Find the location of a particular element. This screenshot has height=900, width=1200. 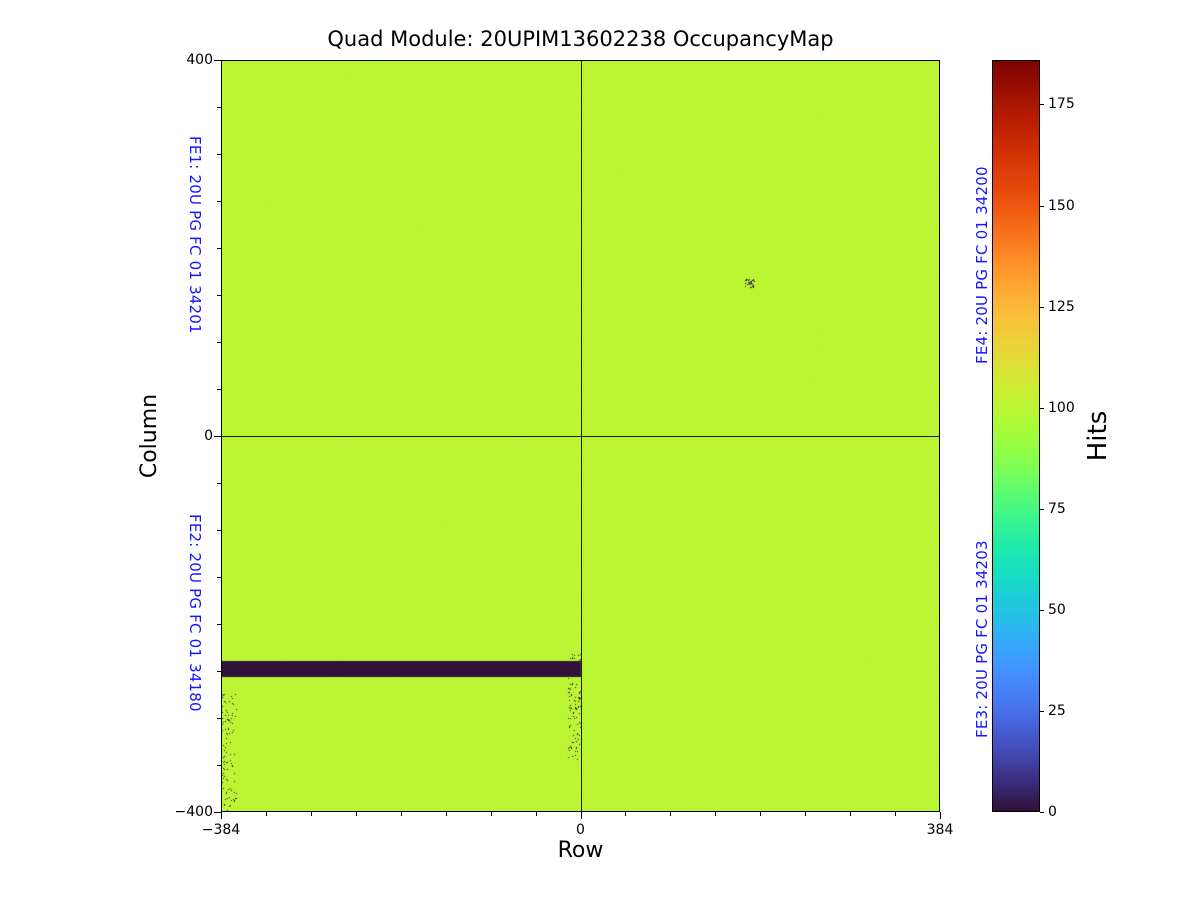

colorbar-tick-label: 175 is located at coordinates (1061, 104).